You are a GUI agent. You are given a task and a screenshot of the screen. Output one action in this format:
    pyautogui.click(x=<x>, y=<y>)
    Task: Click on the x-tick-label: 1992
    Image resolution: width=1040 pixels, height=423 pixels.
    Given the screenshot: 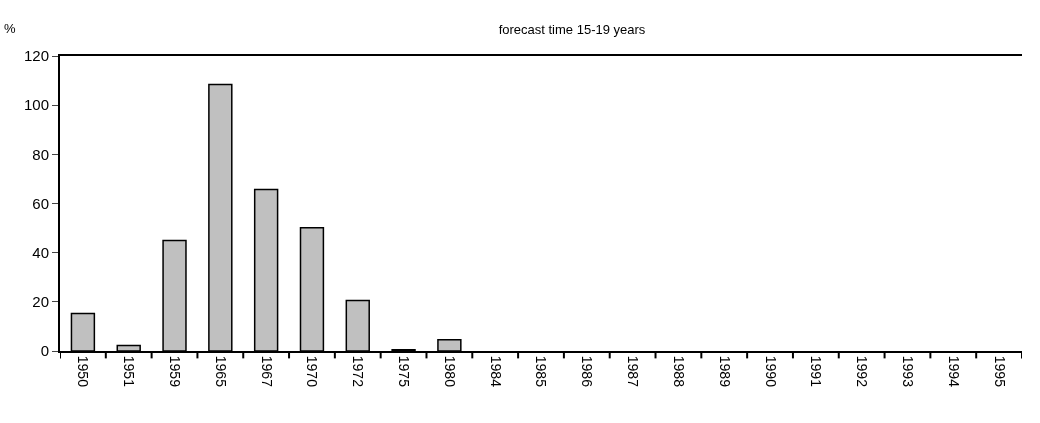 What is the action you would take?
    pyautogui.click(x=862, y=371)
    